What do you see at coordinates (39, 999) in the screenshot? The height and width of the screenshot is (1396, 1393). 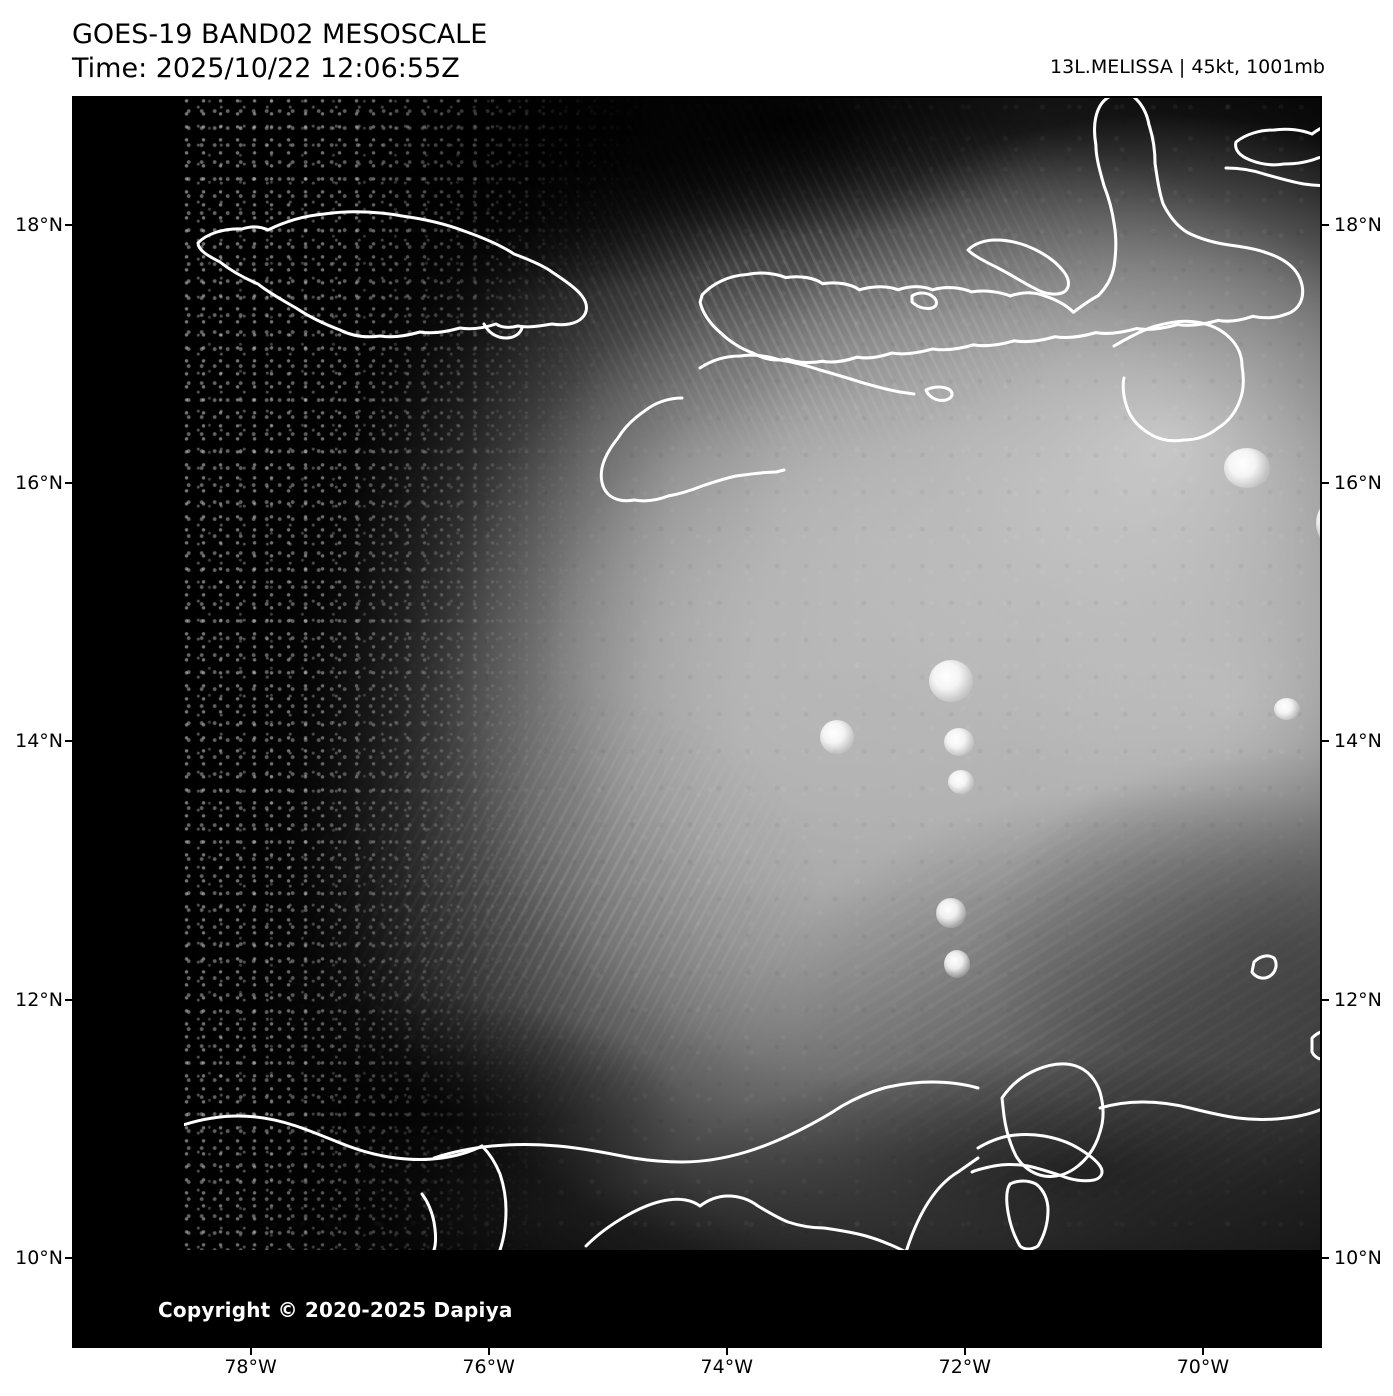 I see `lat-tick-label-left: 12°N` at bounding box center [39, 999].